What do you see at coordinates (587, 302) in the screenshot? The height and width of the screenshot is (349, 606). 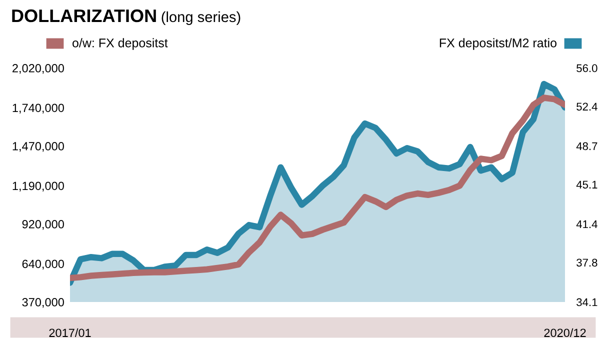 I see `y2-tick-label: 34.1` at bounding box center [587, 302].